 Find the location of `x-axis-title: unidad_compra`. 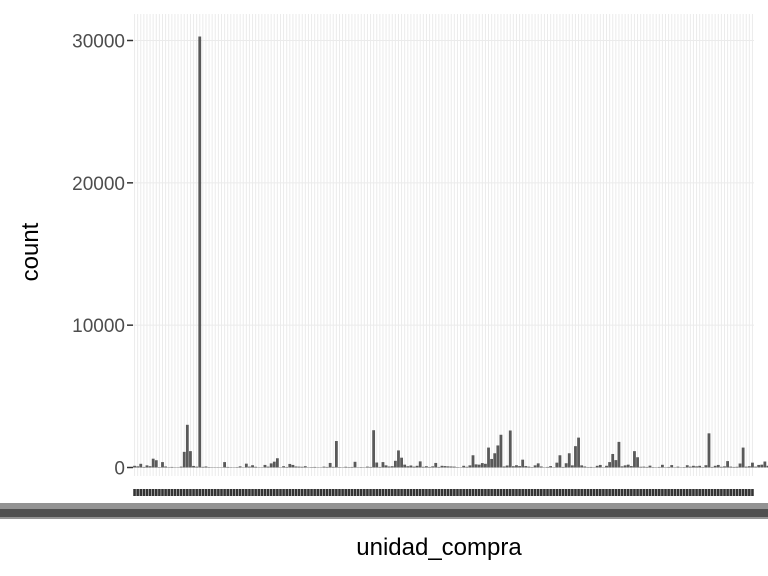

x-axis-title: unidad_compra is located at coordinates (439, 547).